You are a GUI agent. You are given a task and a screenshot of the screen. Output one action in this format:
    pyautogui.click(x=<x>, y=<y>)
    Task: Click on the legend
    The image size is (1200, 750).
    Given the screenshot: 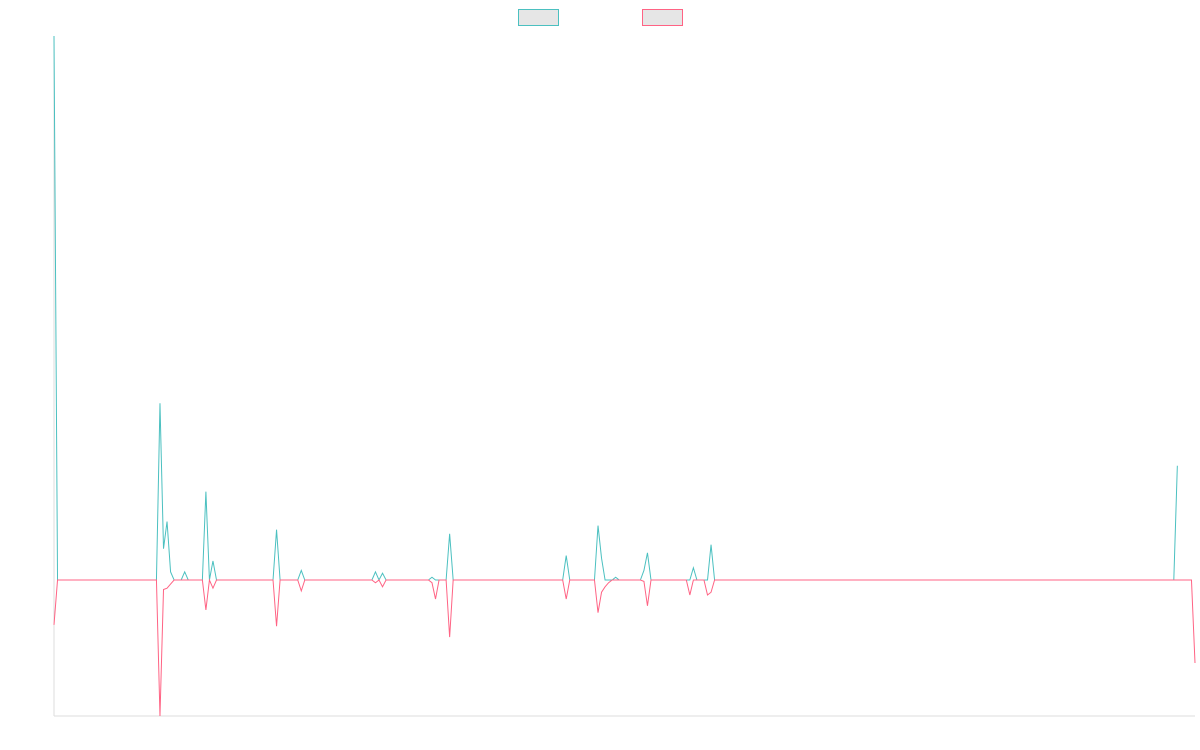 What is the action you would take?
    pyautogui.click(x=600, y=17)
    